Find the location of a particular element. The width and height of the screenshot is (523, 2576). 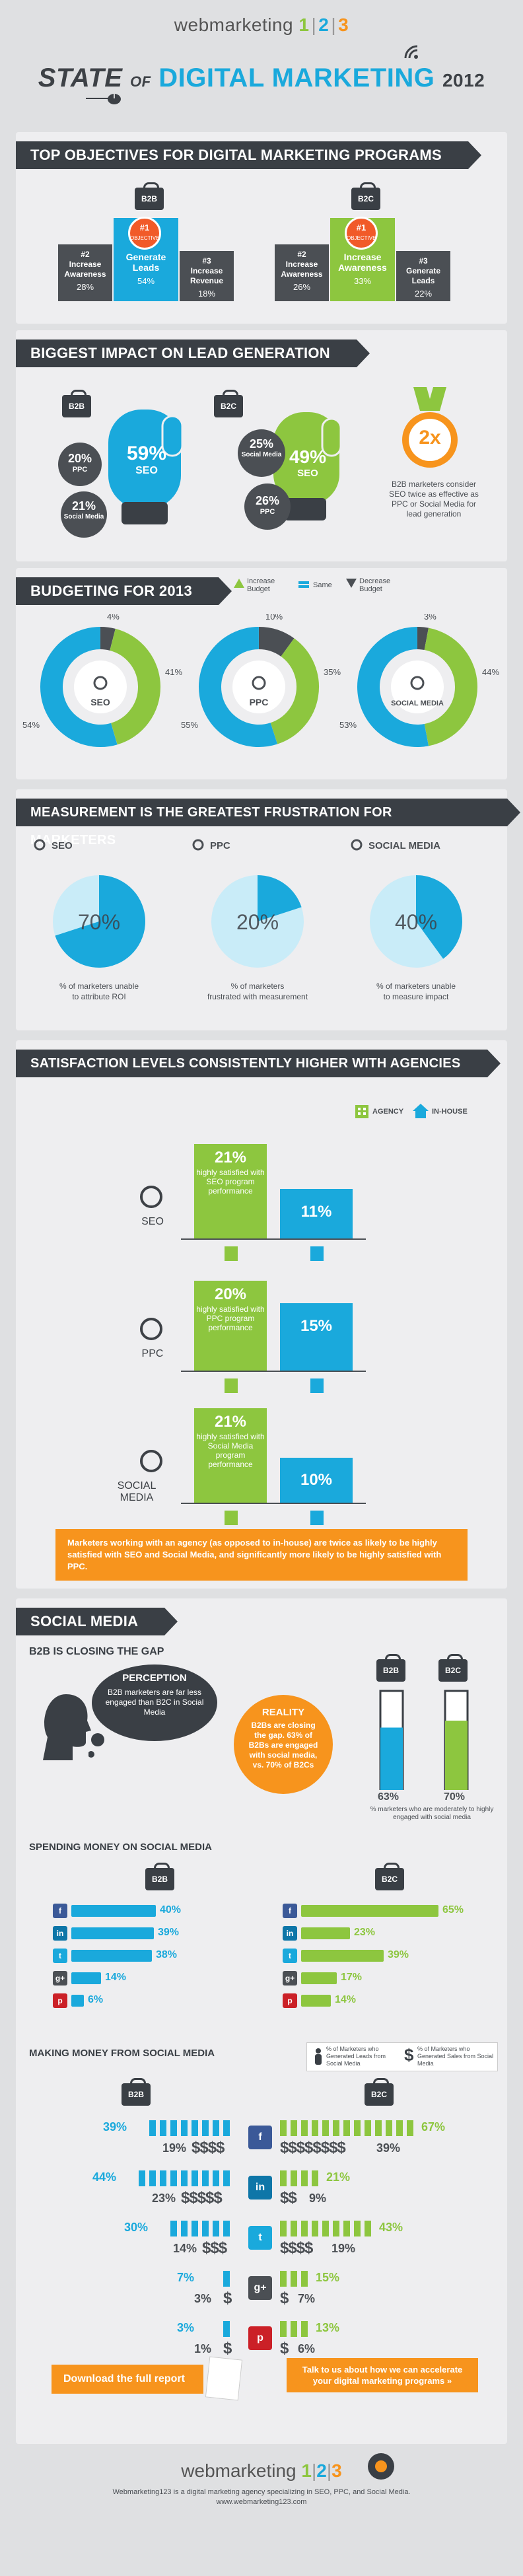

b2b-spend-p-icon: p is located at coordinates (60, 2001).